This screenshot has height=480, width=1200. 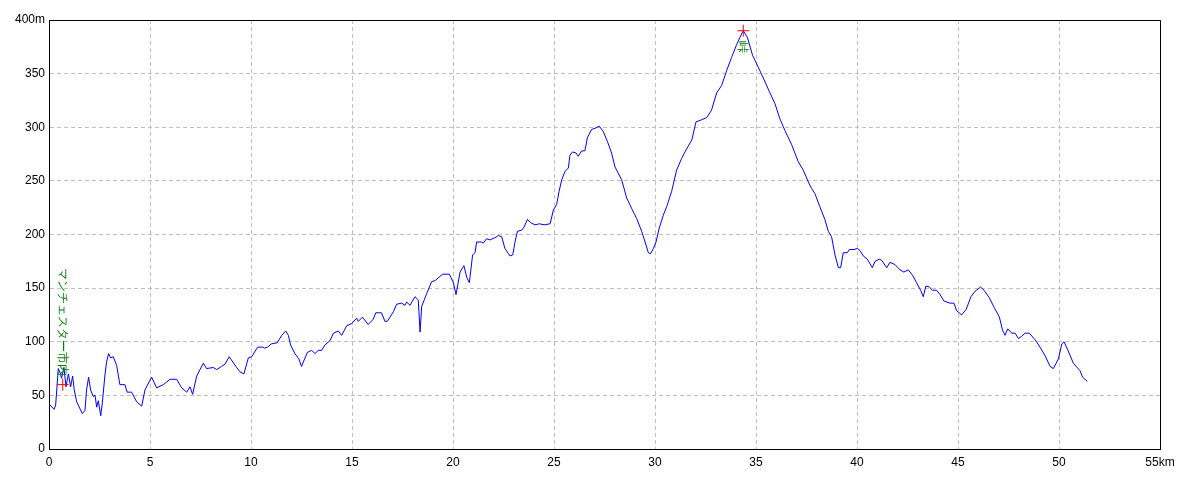 What do you see at coordinates (35, 233) in the screenshot?
I see `y-tick-label: 200` at bounding box center [35, 233].